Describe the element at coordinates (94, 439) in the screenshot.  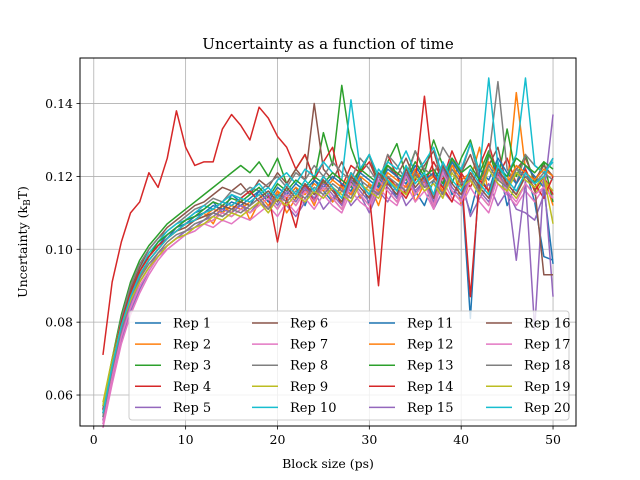
I see `x-tick-label: 0` at that location.